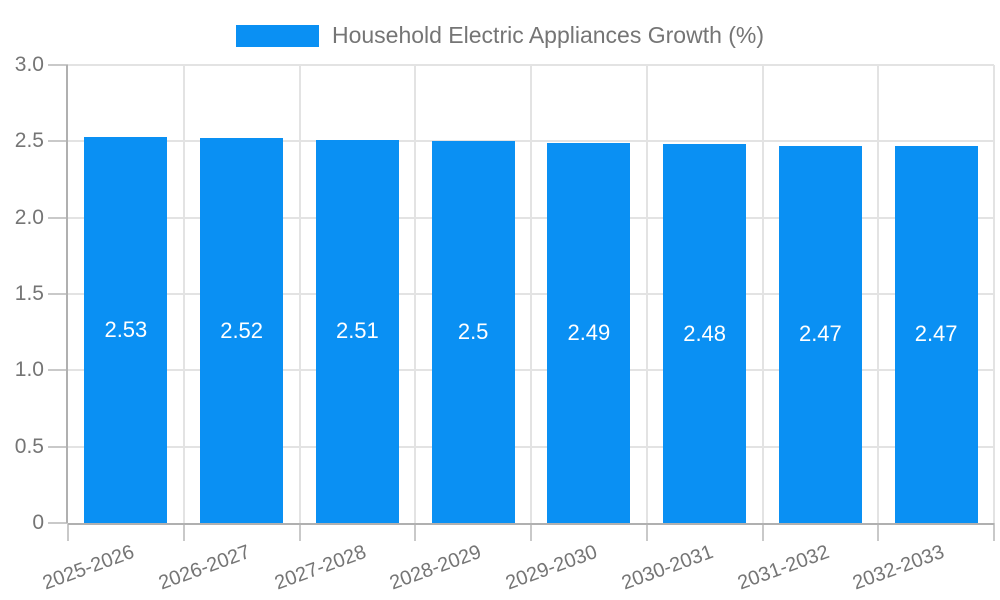 The image size is (1000, 600). I want to click on bar-value-label: 2.5, so click(473, 332).